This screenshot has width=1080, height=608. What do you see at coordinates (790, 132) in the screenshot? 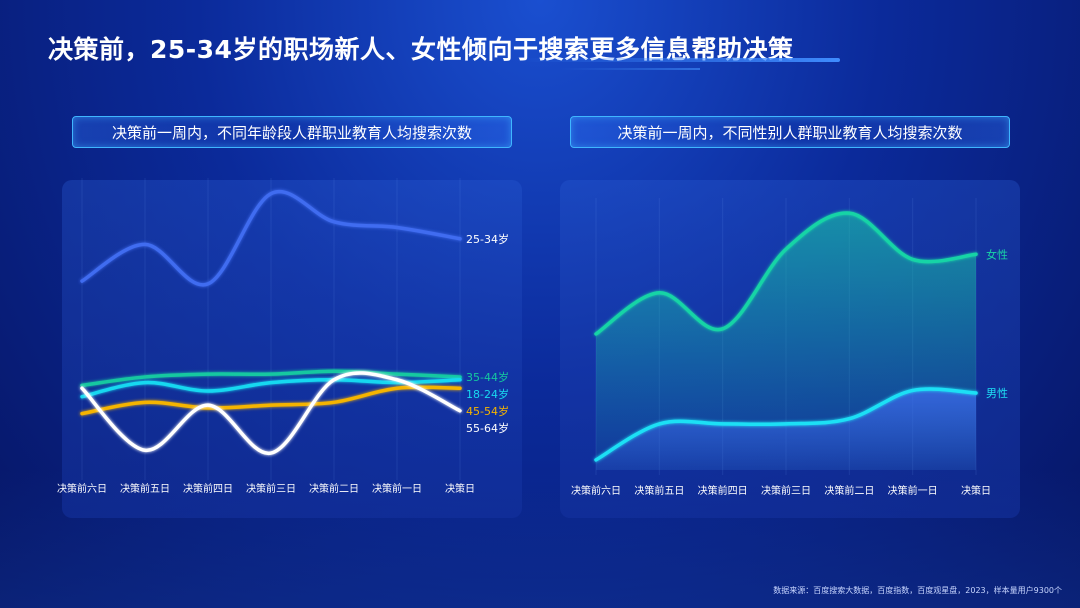
I see `gender-chart-title: 决策前一周内，不同性别人群职业教育人均搜索次数` at bounding box center [790, 132].